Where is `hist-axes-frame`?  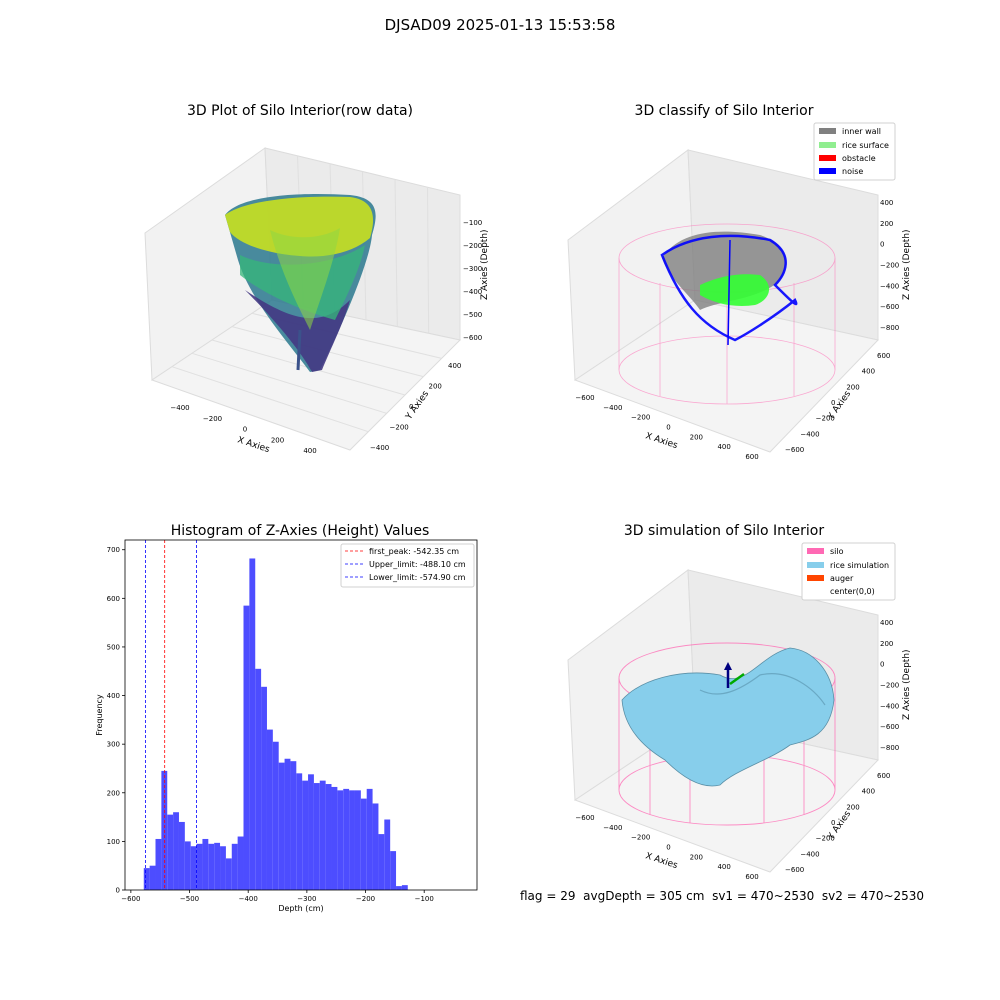 hist-axes-frame is located at coordinates (301, 715).